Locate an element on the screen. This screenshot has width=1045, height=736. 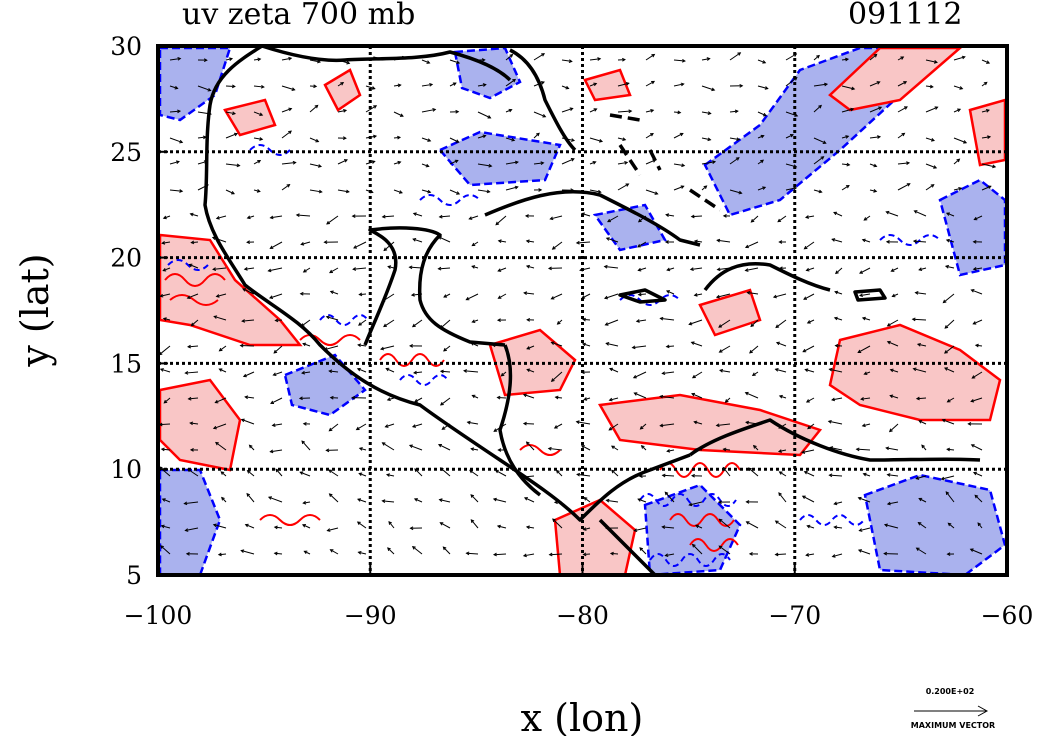
coastline-gulf-north is located at coordinates (386, 63).